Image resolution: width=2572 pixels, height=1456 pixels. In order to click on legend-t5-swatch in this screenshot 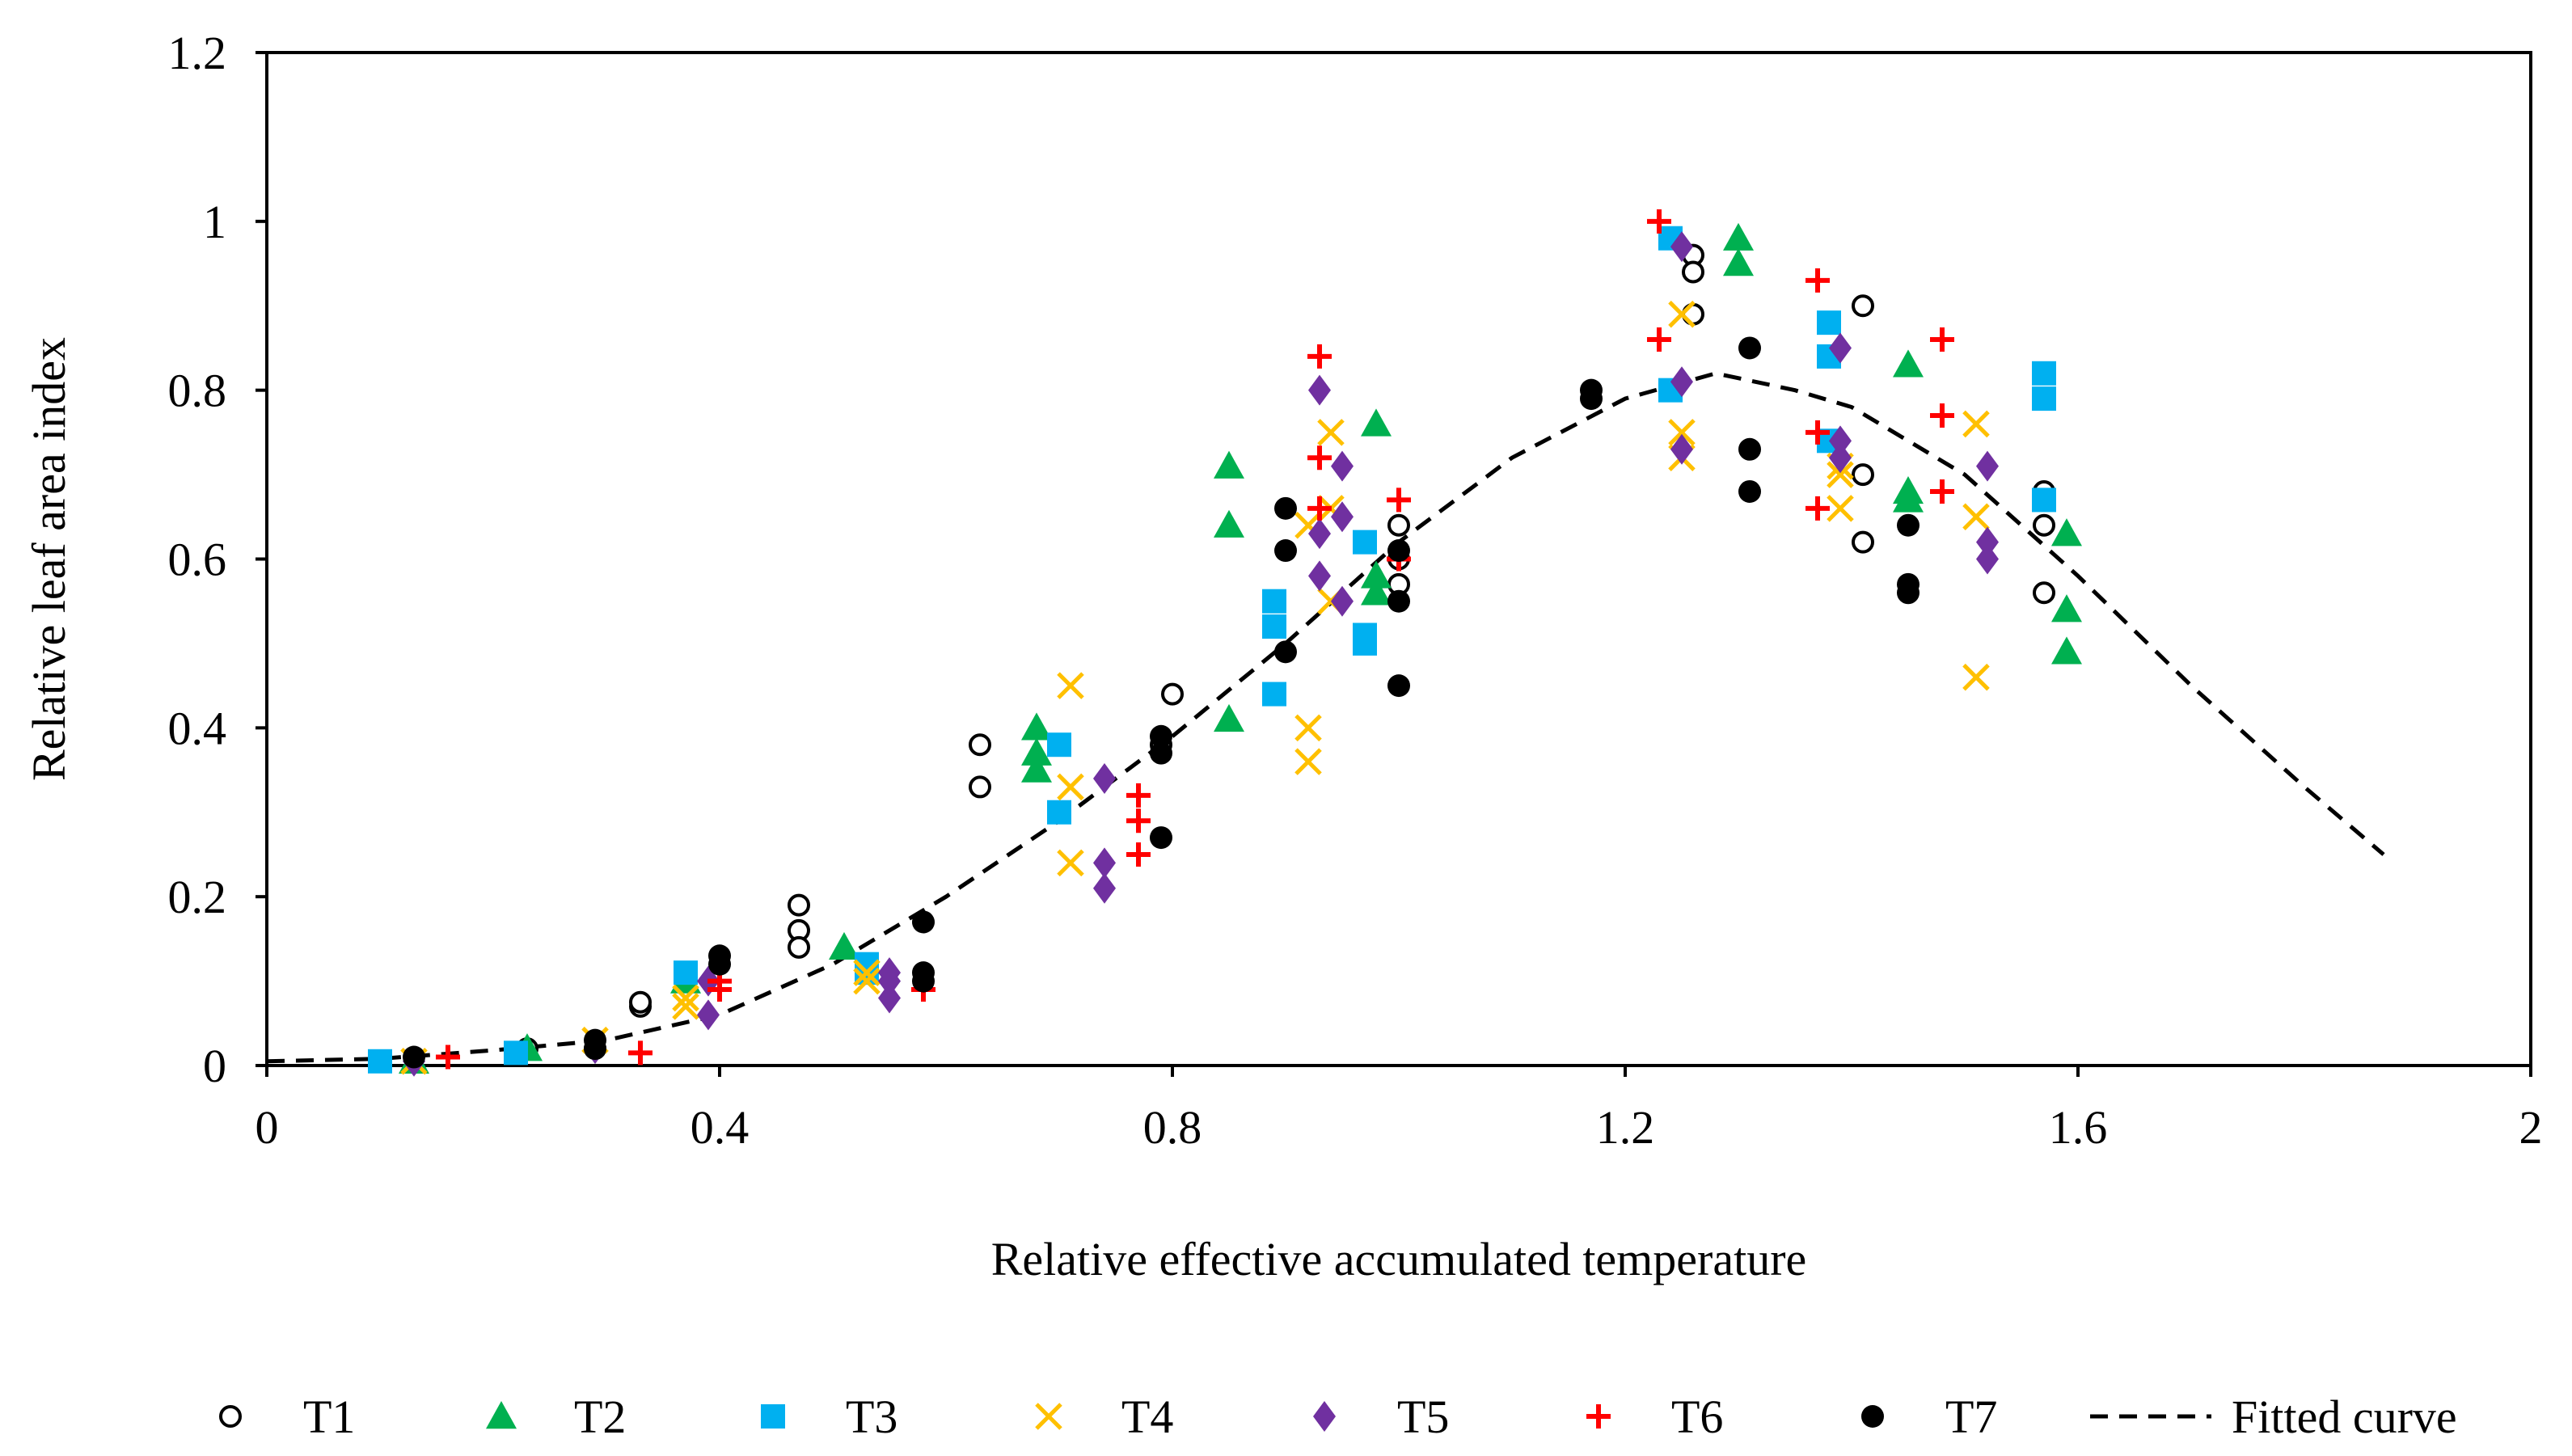, I will do `click(1324, 1416)`.